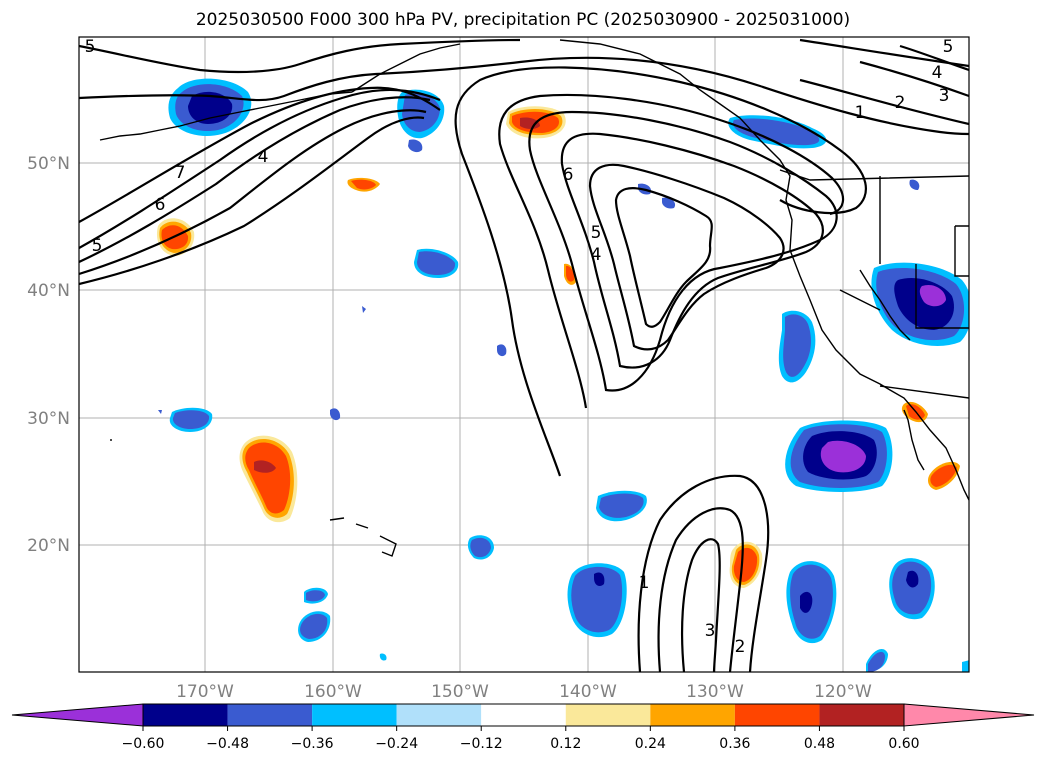 This screenshot has width=1047, height=765. What do you see at coordinates (160, 205) in the screenshot?
I see `contour-label-6-west: 6` at bounding box center [160, 205].